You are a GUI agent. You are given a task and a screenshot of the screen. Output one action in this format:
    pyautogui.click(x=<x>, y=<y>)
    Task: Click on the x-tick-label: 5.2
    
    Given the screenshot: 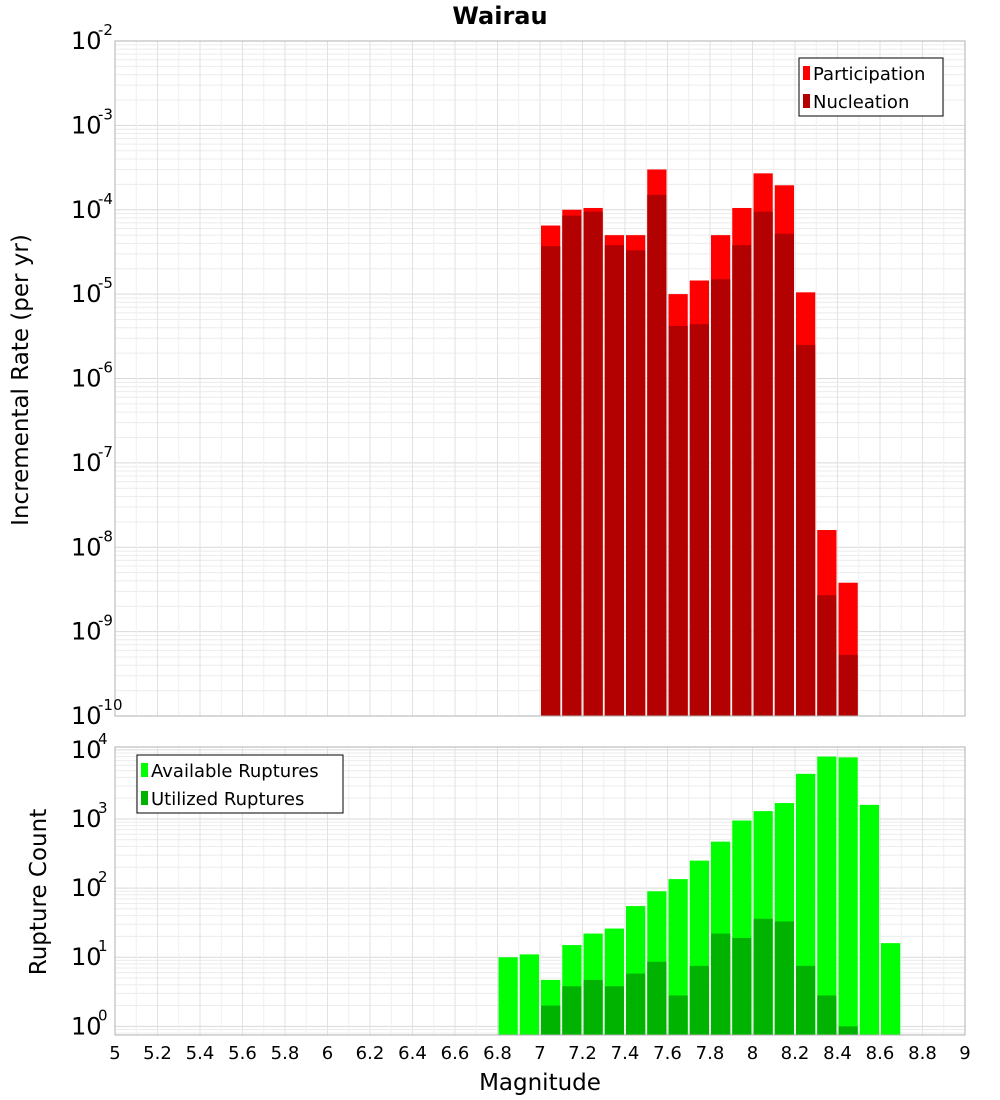 What is the action you would take?
    pyautogui.click(x=157, y=1053)
    